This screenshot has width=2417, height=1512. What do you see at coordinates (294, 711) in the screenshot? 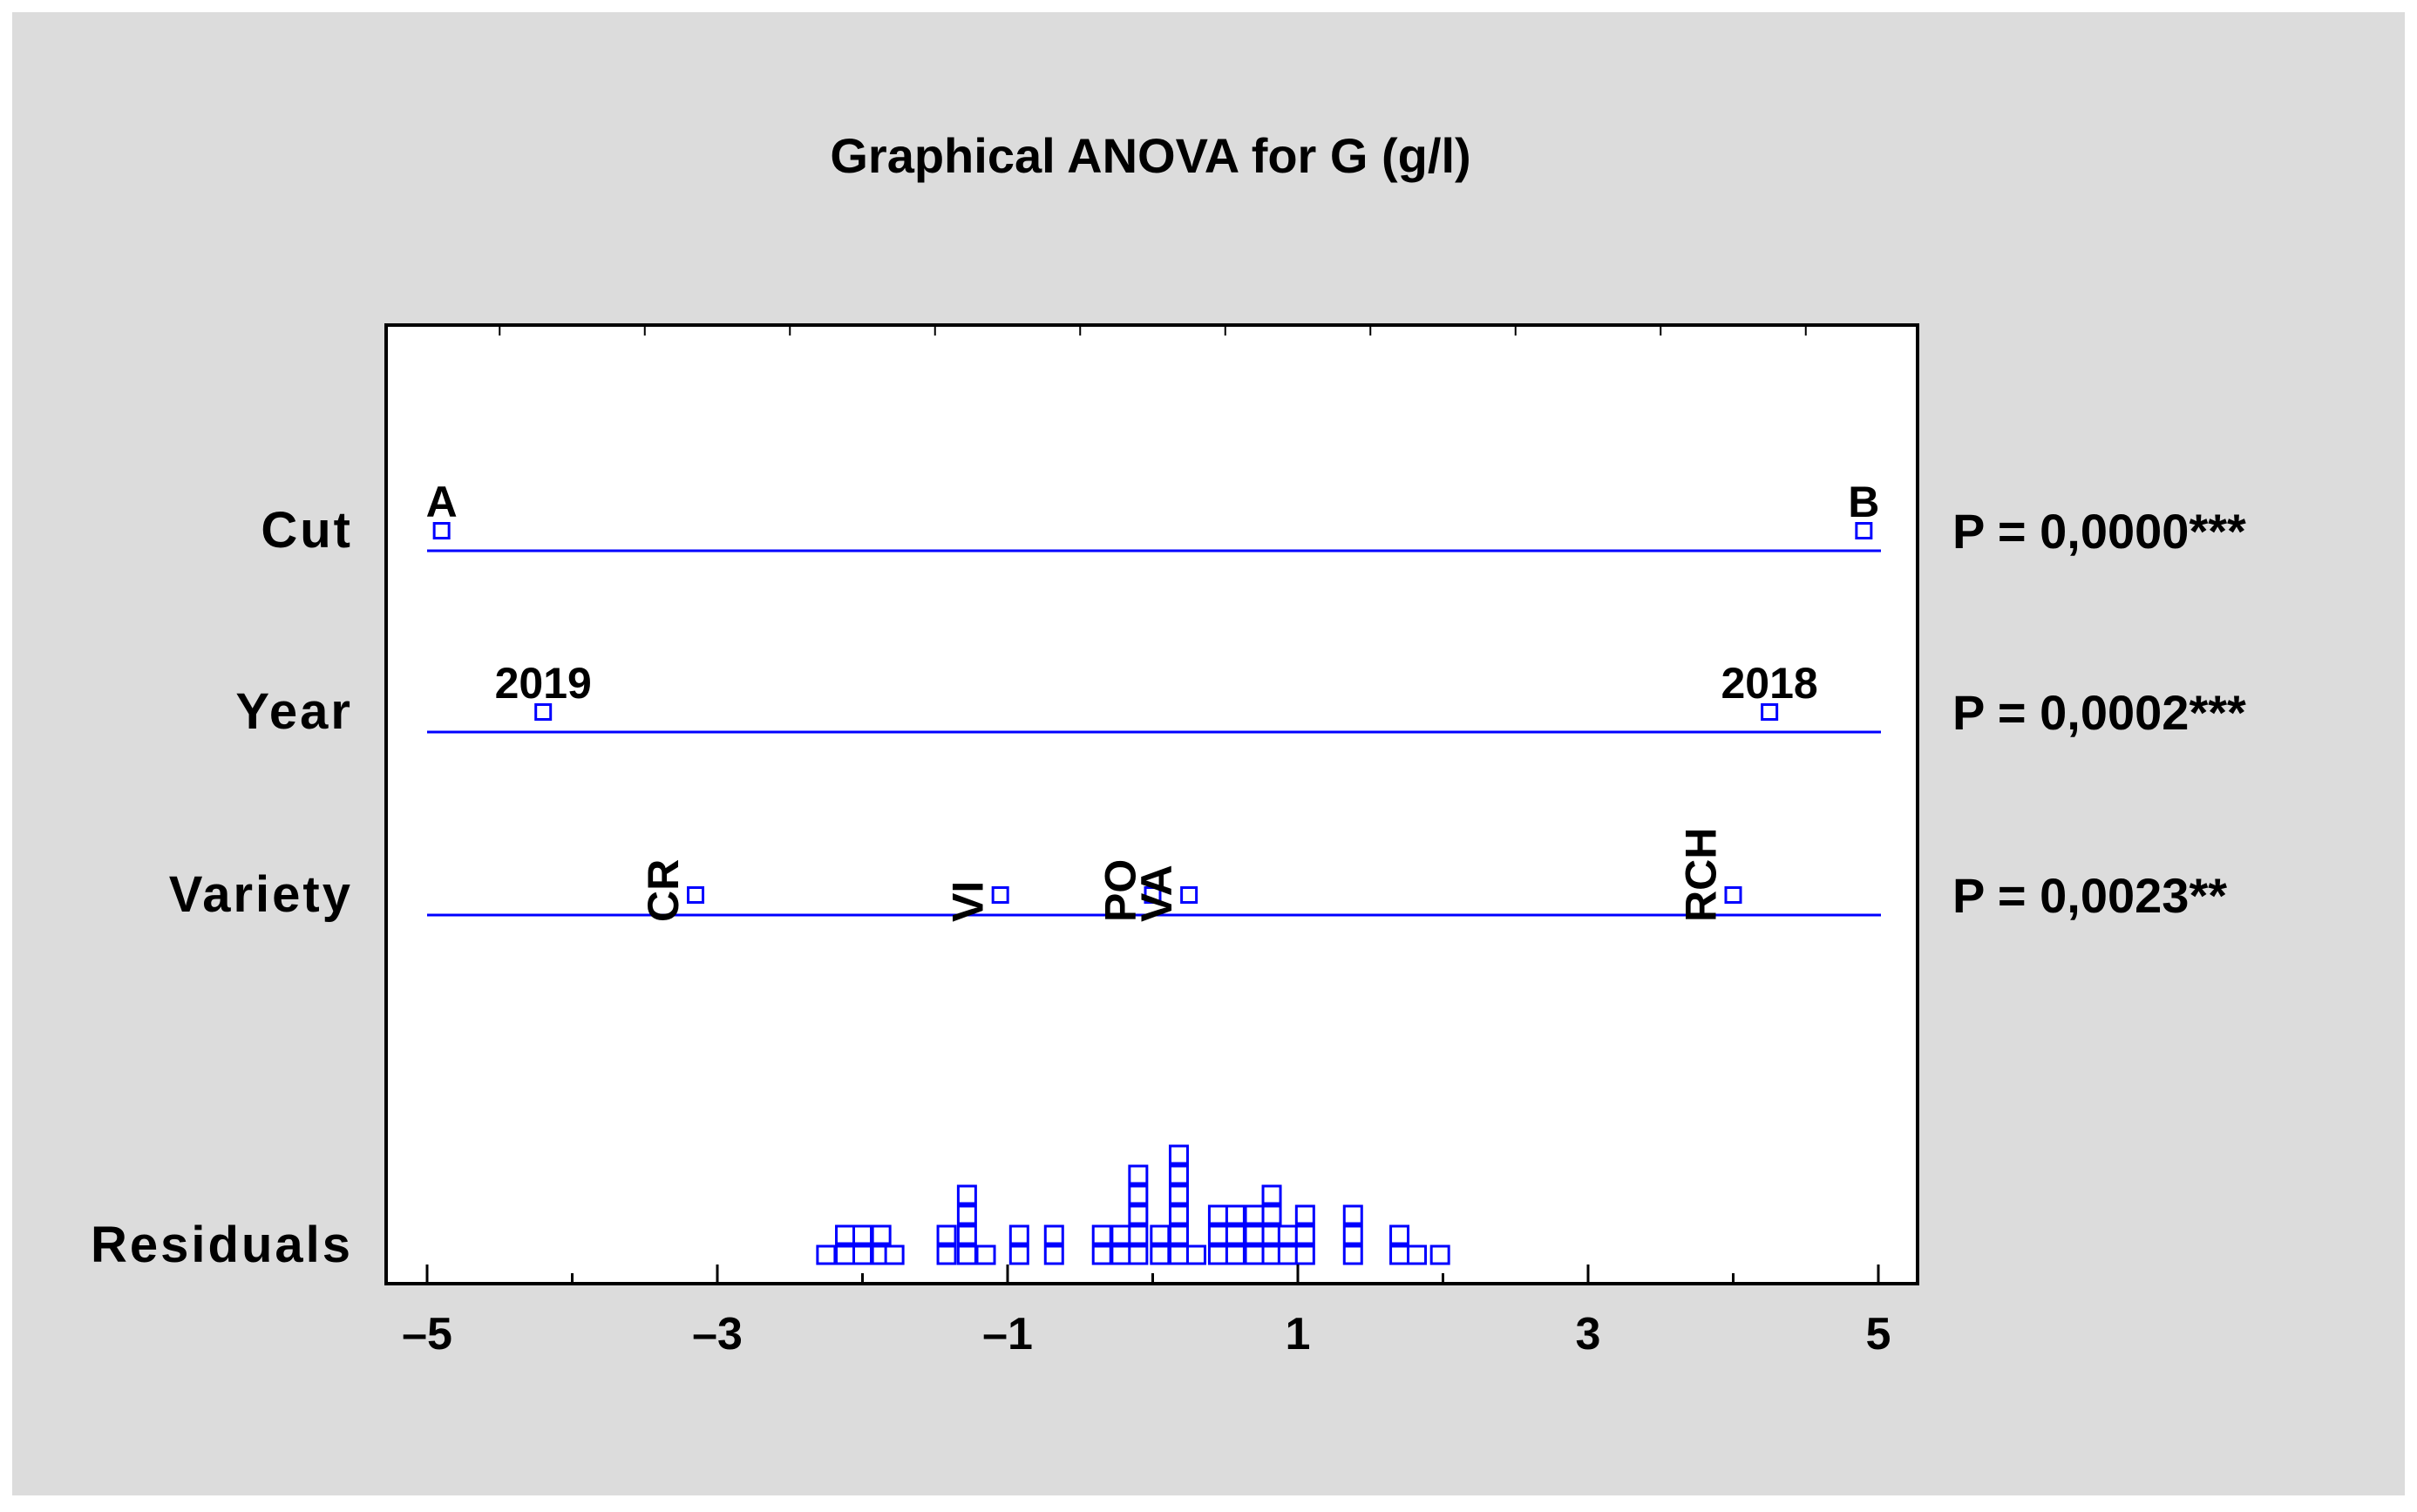
I see `factor-label-year: Year` at bounding box center [294, 711].